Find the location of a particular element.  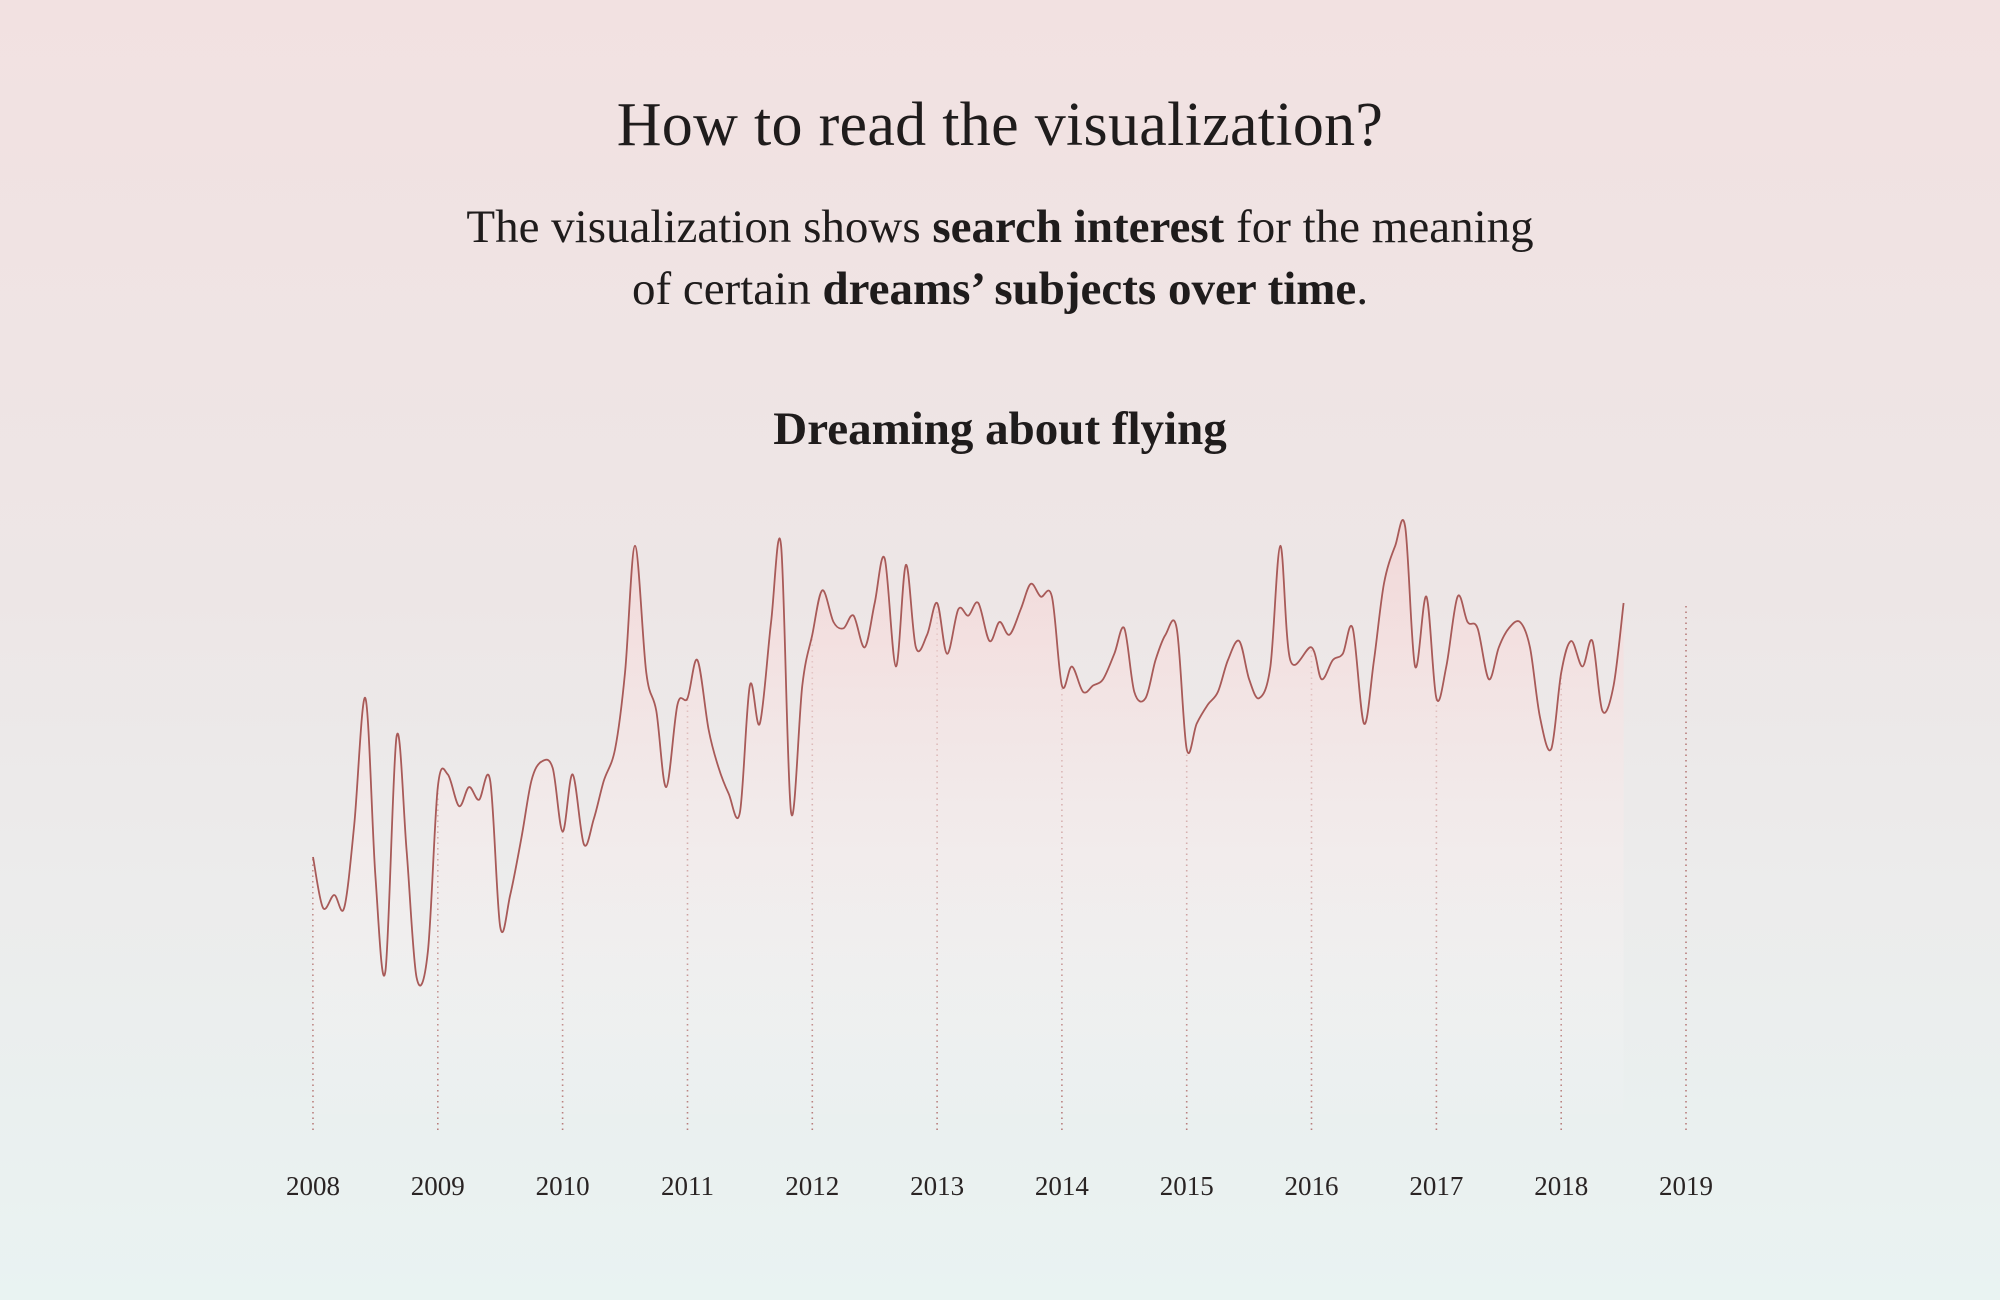

chart-title: Dreaming about flying is located at coordinates (1000, 429).